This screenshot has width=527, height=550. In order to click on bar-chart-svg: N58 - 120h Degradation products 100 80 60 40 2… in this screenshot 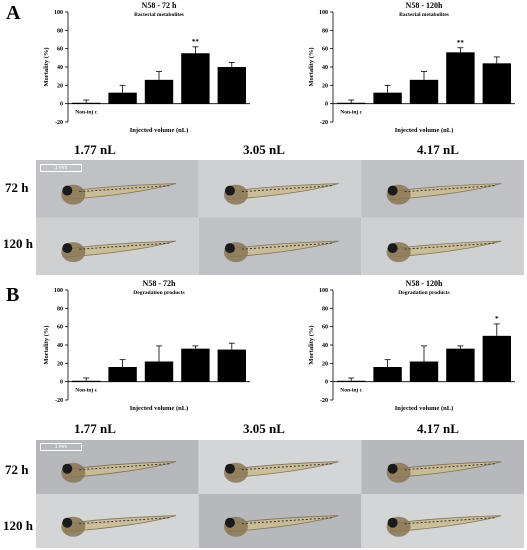, I will do `click(411, 345)`.